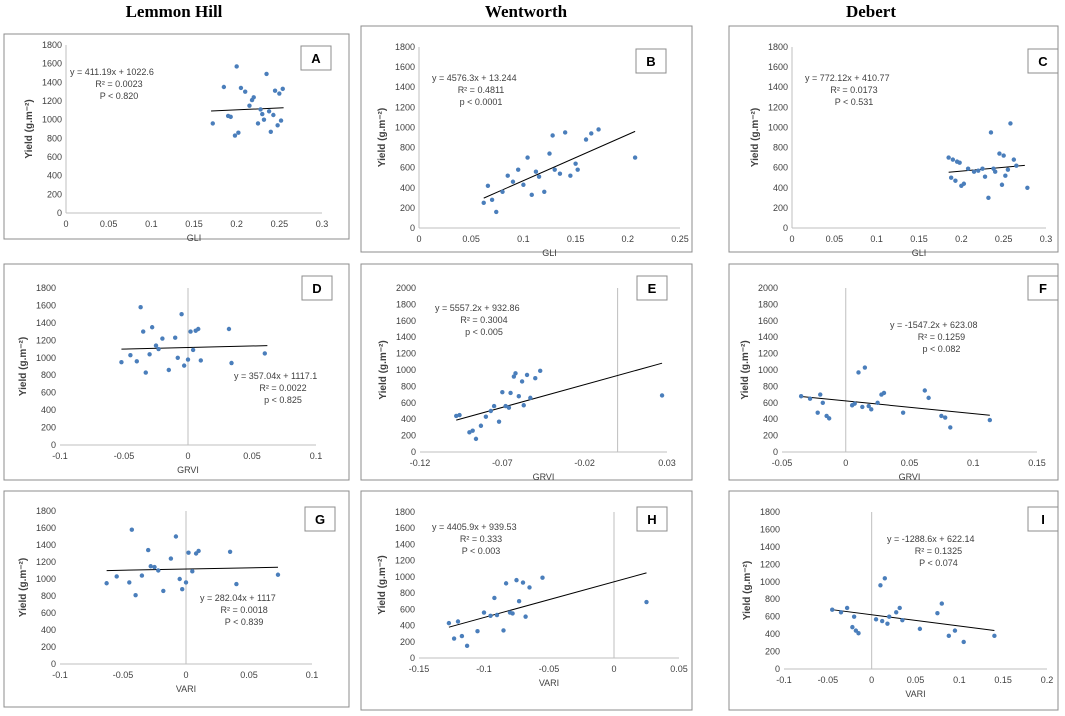  Describe the element at coordinates (23, 366) in the screenshot. I see `y-axis-title-d: Yield (g.m⁻²)` at that location.